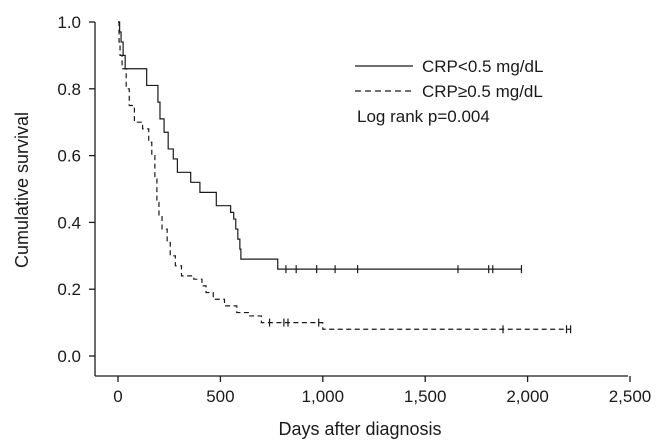 The height and width of the screenshot is (442, 659). I want to click on logrank-annotation: Log rank p=0.004, so click(423, 116).